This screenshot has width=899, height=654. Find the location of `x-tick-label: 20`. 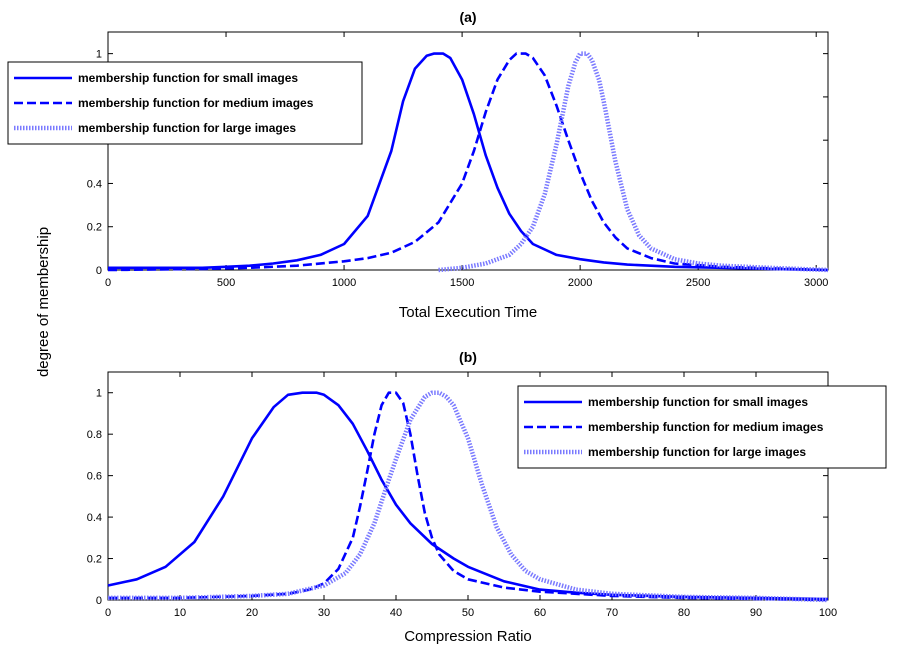

x-tick-label: 20 is located at coordinates (252, 613).